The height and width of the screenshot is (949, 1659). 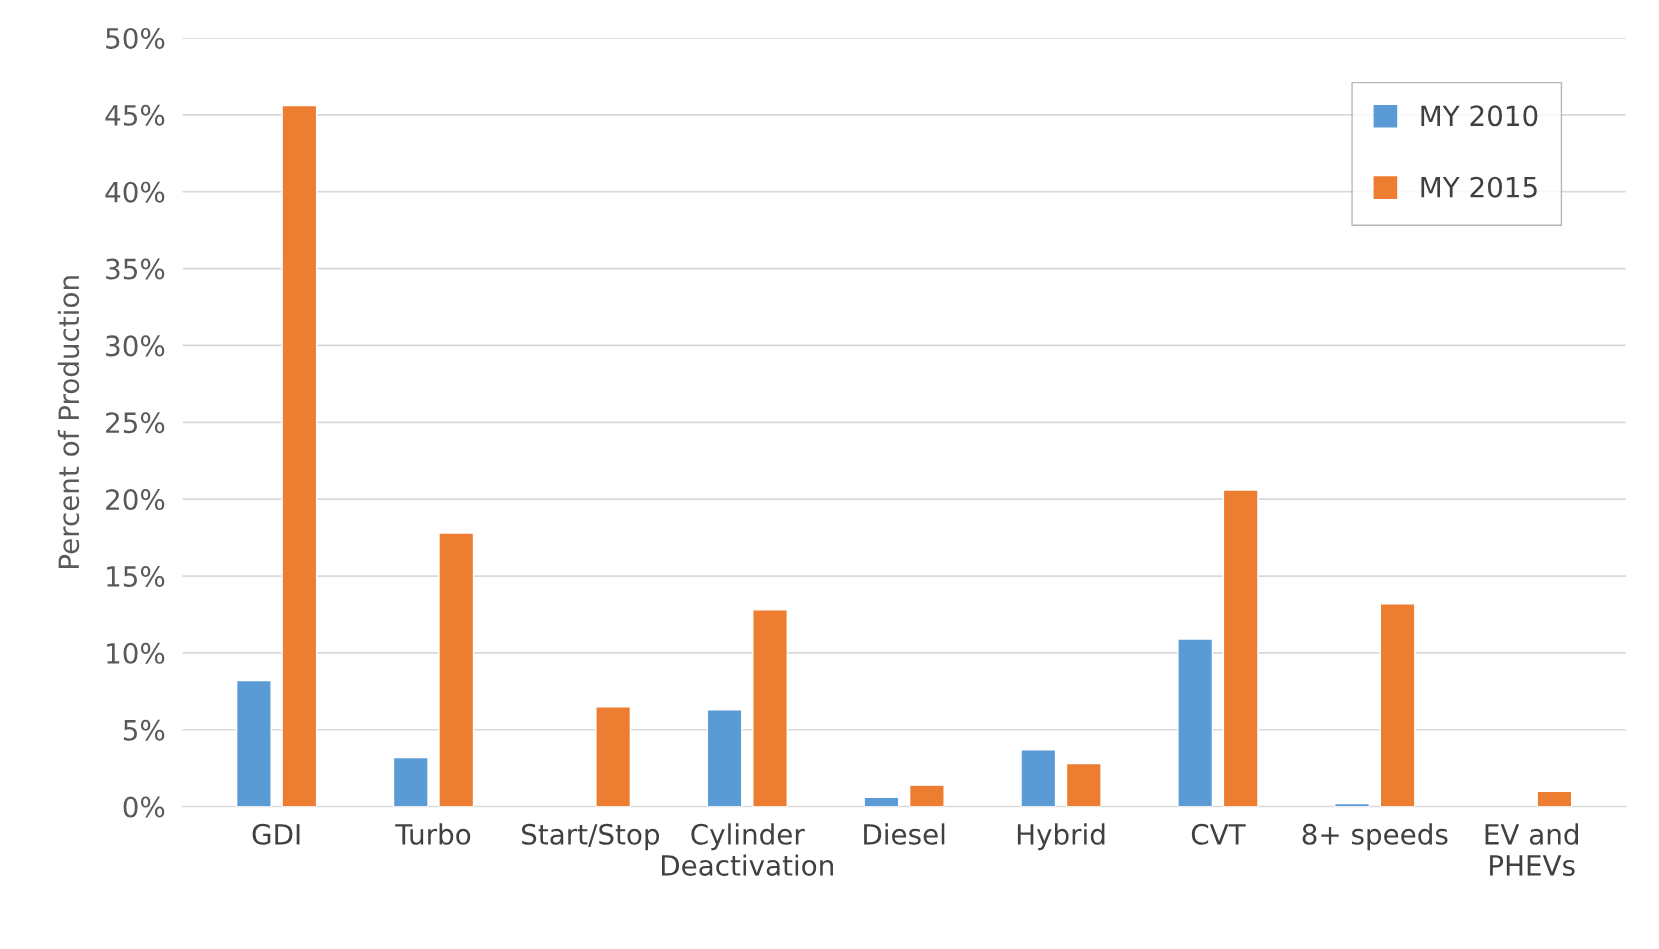 I want to click on x-tick-label: 8+ speeds, so click(x=1375, y=837).